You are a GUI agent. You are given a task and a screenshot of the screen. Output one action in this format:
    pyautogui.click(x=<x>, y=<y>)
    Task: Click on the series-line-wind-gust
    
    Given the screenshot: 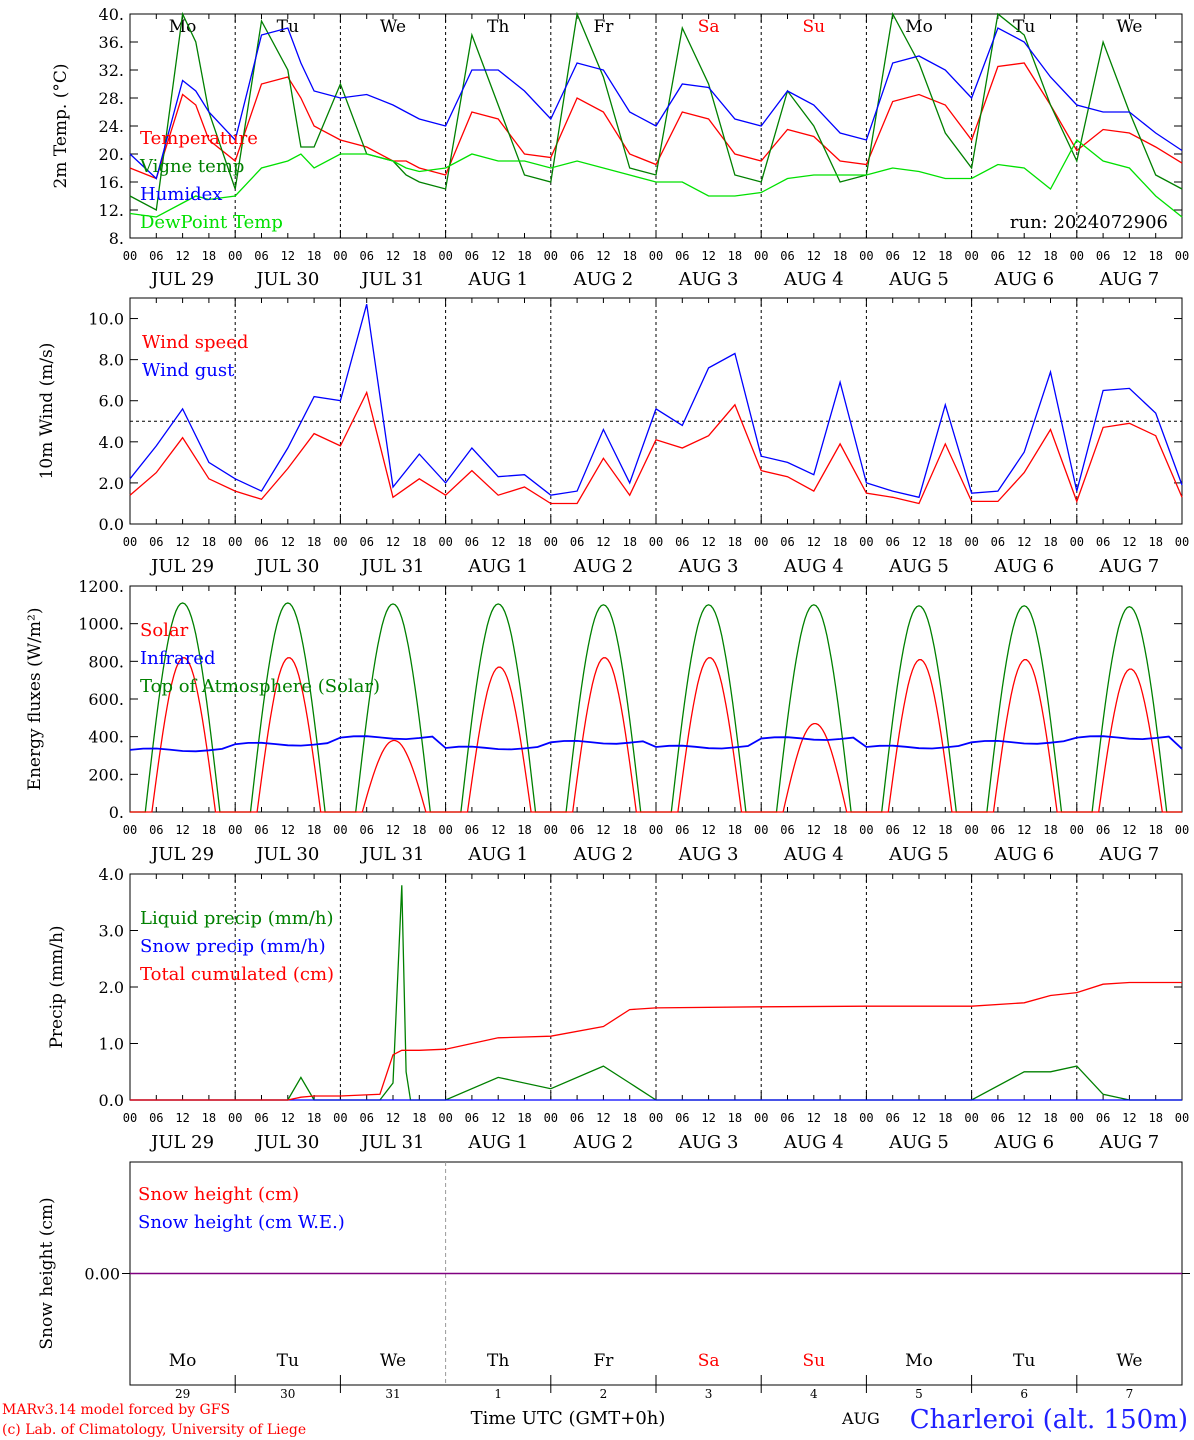 What is the action you would take?
    pyautogui.click(x=656, y=401)
    